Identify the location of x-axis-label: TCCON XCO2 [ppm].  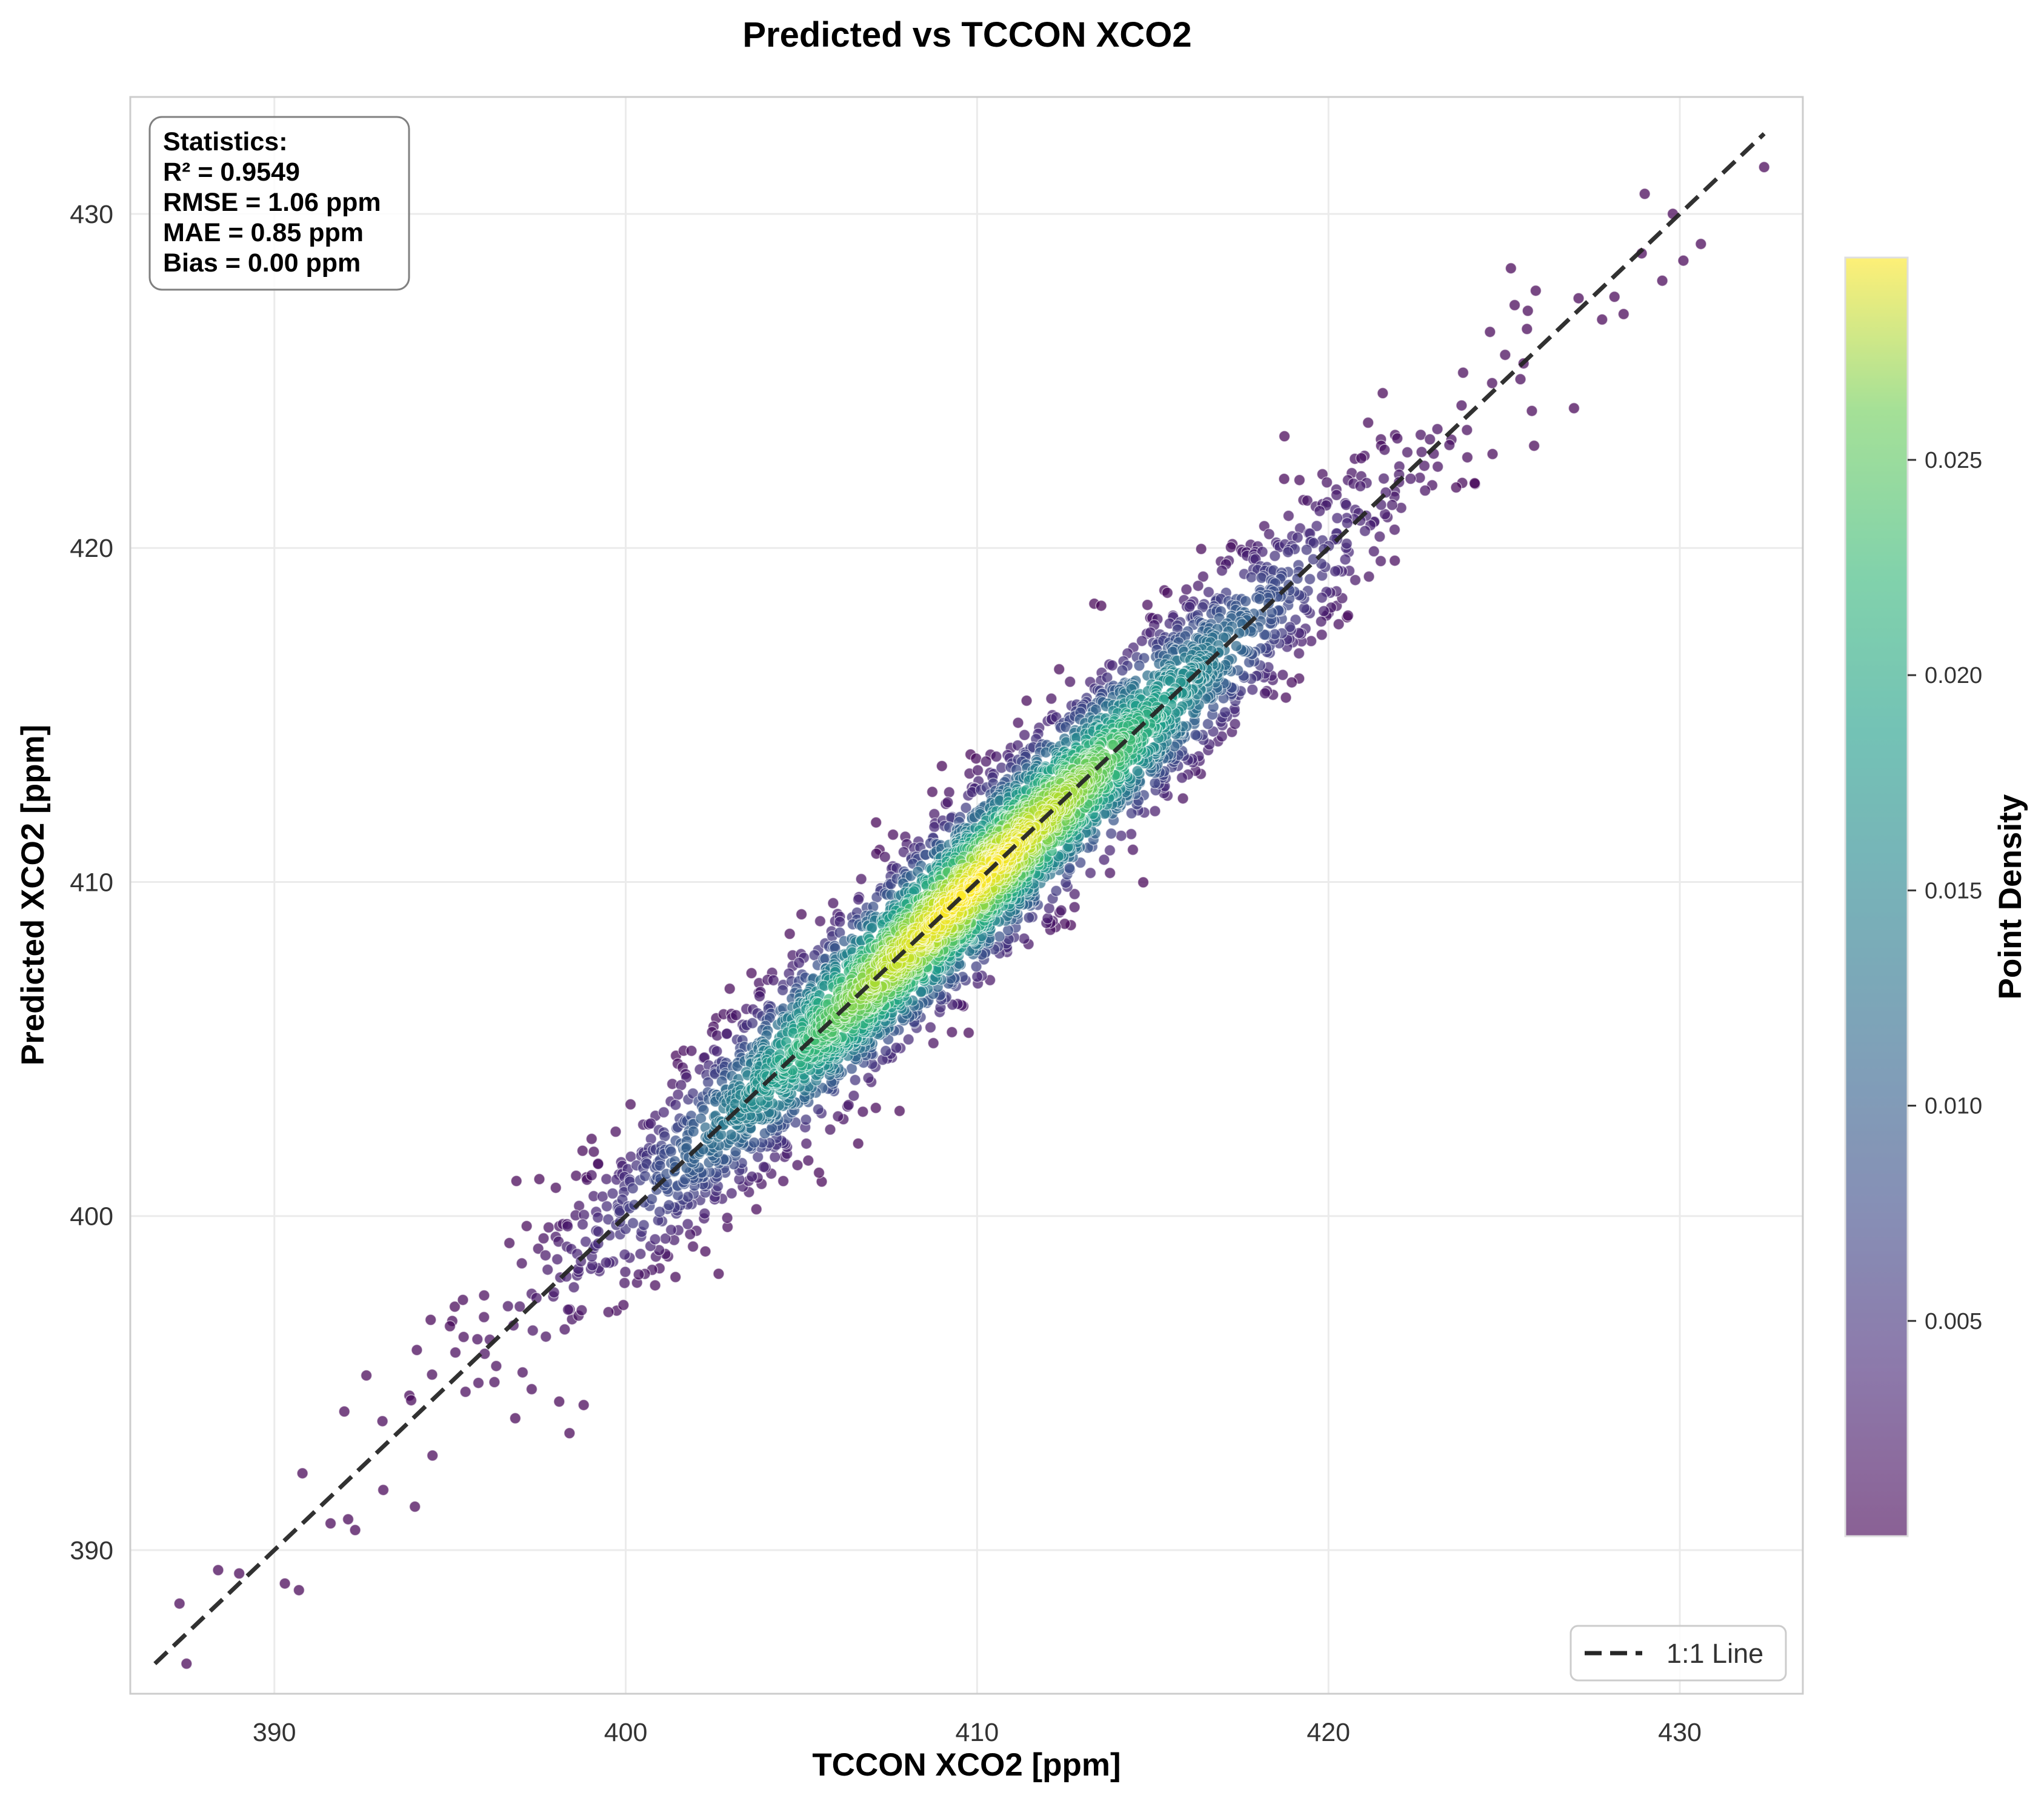
(966, 1765).